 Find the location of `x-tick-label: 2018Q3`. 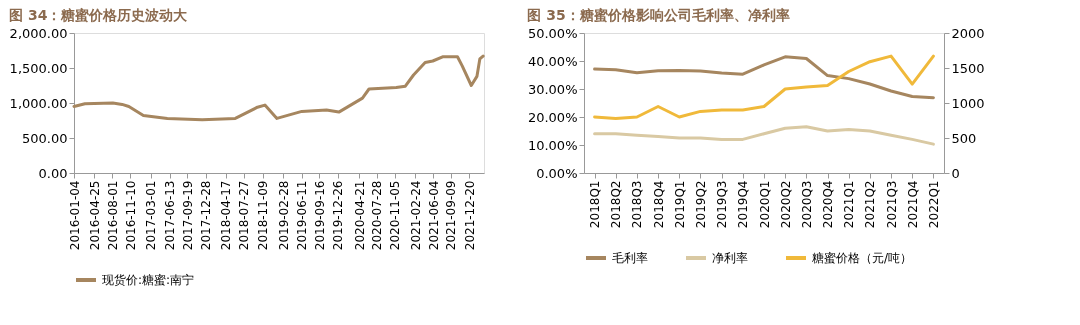

x-tick-label: 2018Q3 is located at coordinates (637, 204).